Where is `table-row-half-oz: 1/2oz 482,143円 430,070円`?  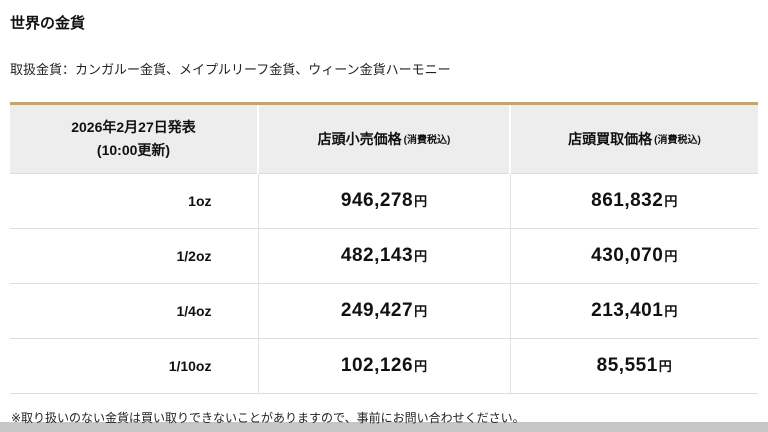 table-row-half-oz: 1/2oz 482,143円 430,070円 is located at coordinates (384, 256).